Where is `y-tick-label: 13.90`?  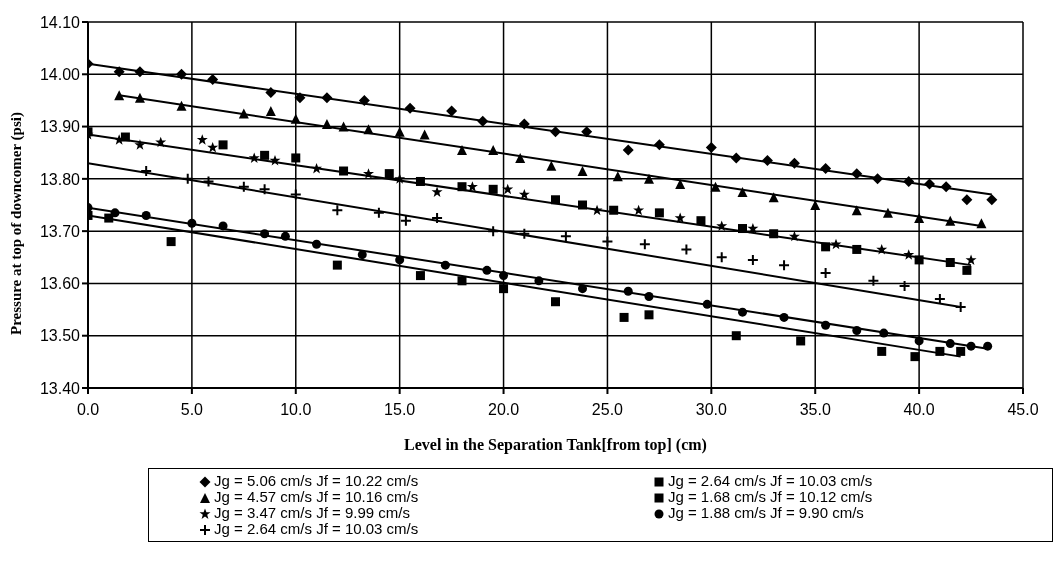
y-tick-label: 13.90 is located at coordinates (60, 127).